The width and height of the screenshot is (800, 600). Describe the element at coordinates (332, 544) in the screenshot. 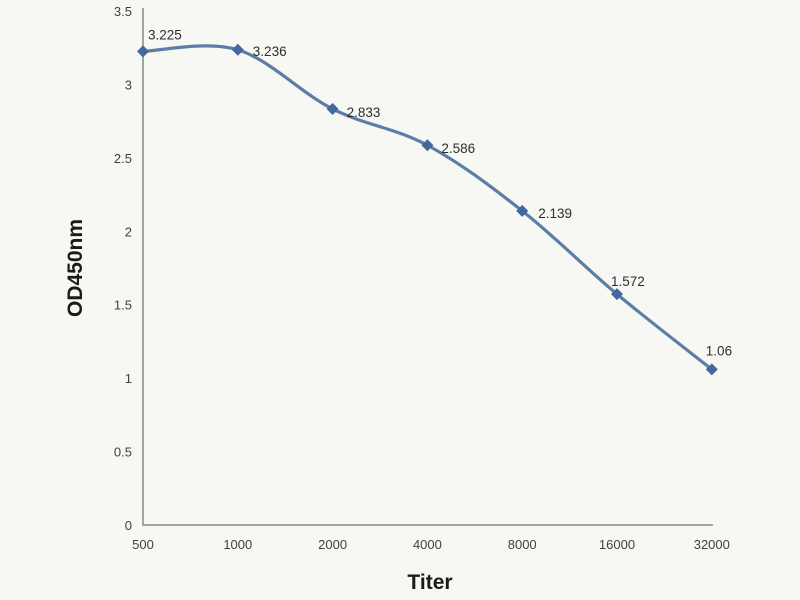

I see `x-tick-label: 2000` at that location.